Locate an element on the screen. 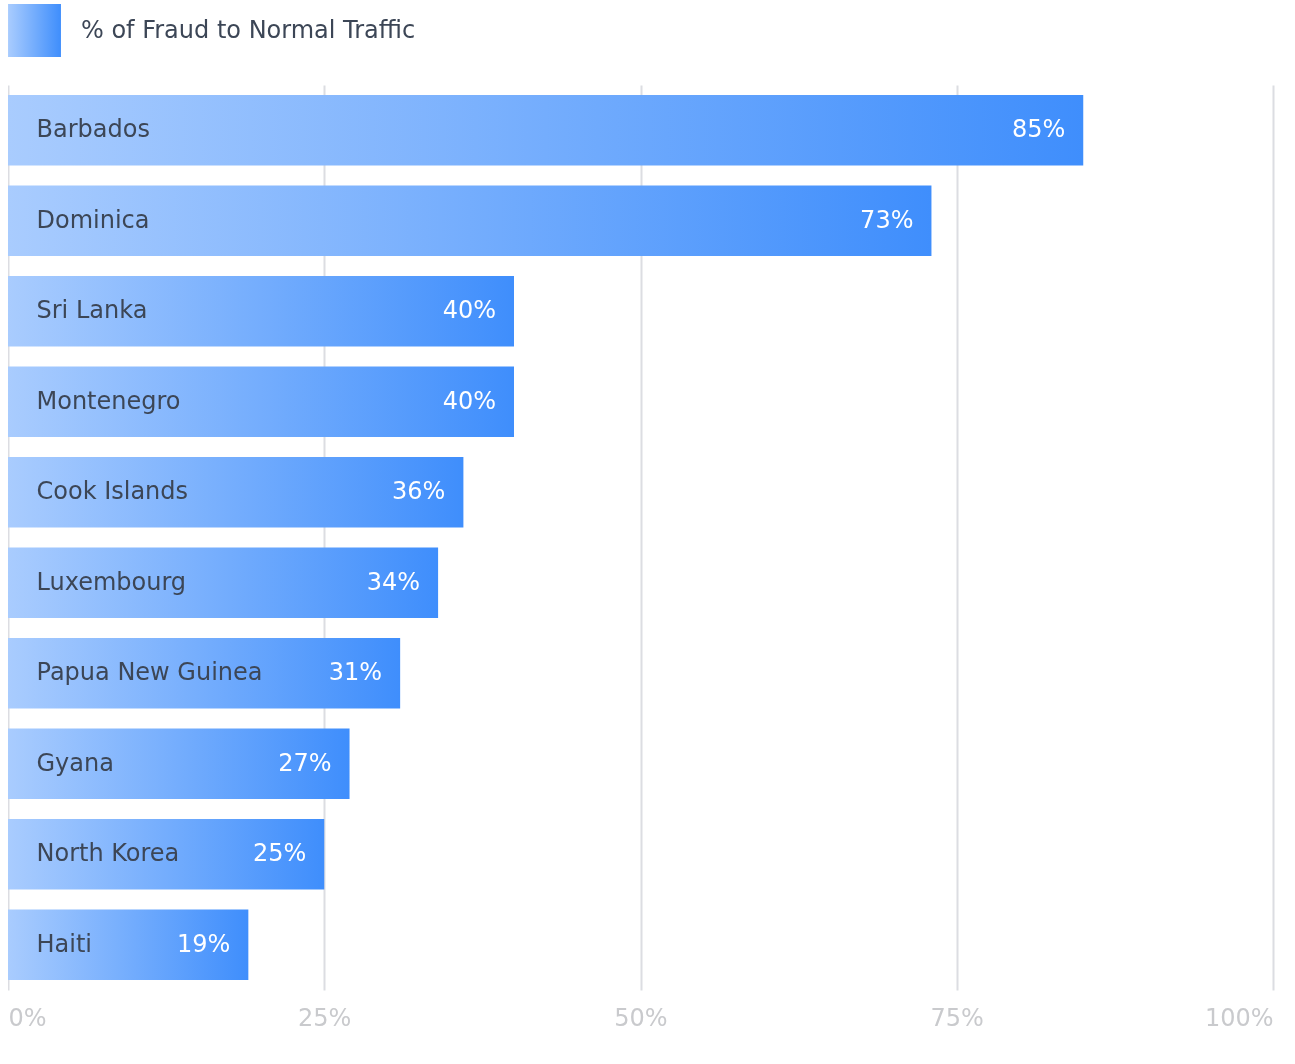 Image resolution: width=1295 pixels, height=1064 pixels. data-label: 73% is located at coordinates (887, 219).